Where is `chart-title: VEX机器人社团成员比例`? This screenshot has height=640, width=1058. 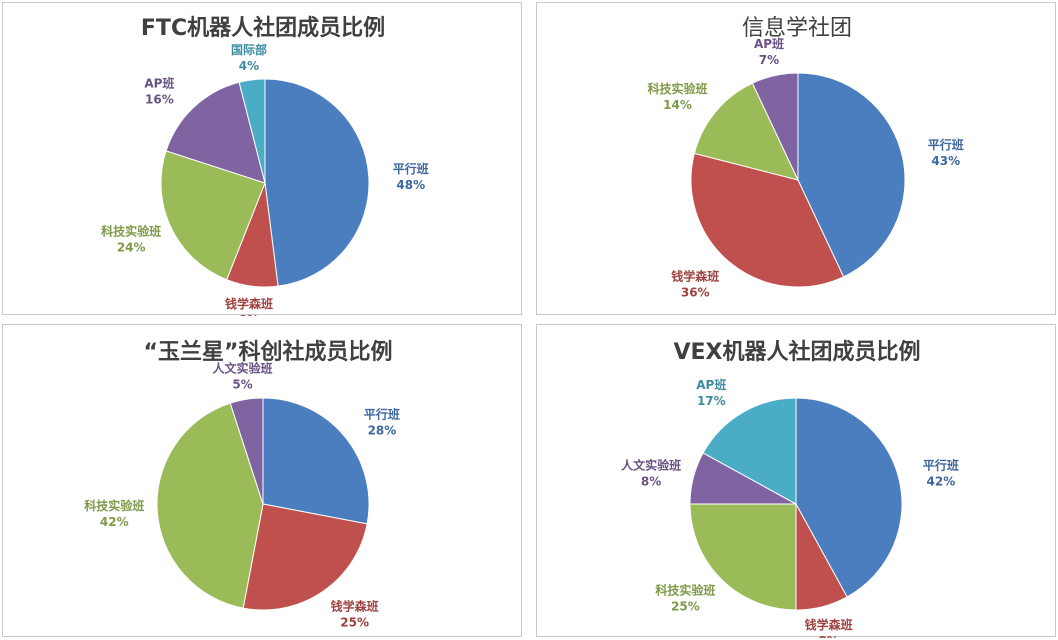
chart-title: VEX机器人社团成员比例 is located at coordinates (796, 352).